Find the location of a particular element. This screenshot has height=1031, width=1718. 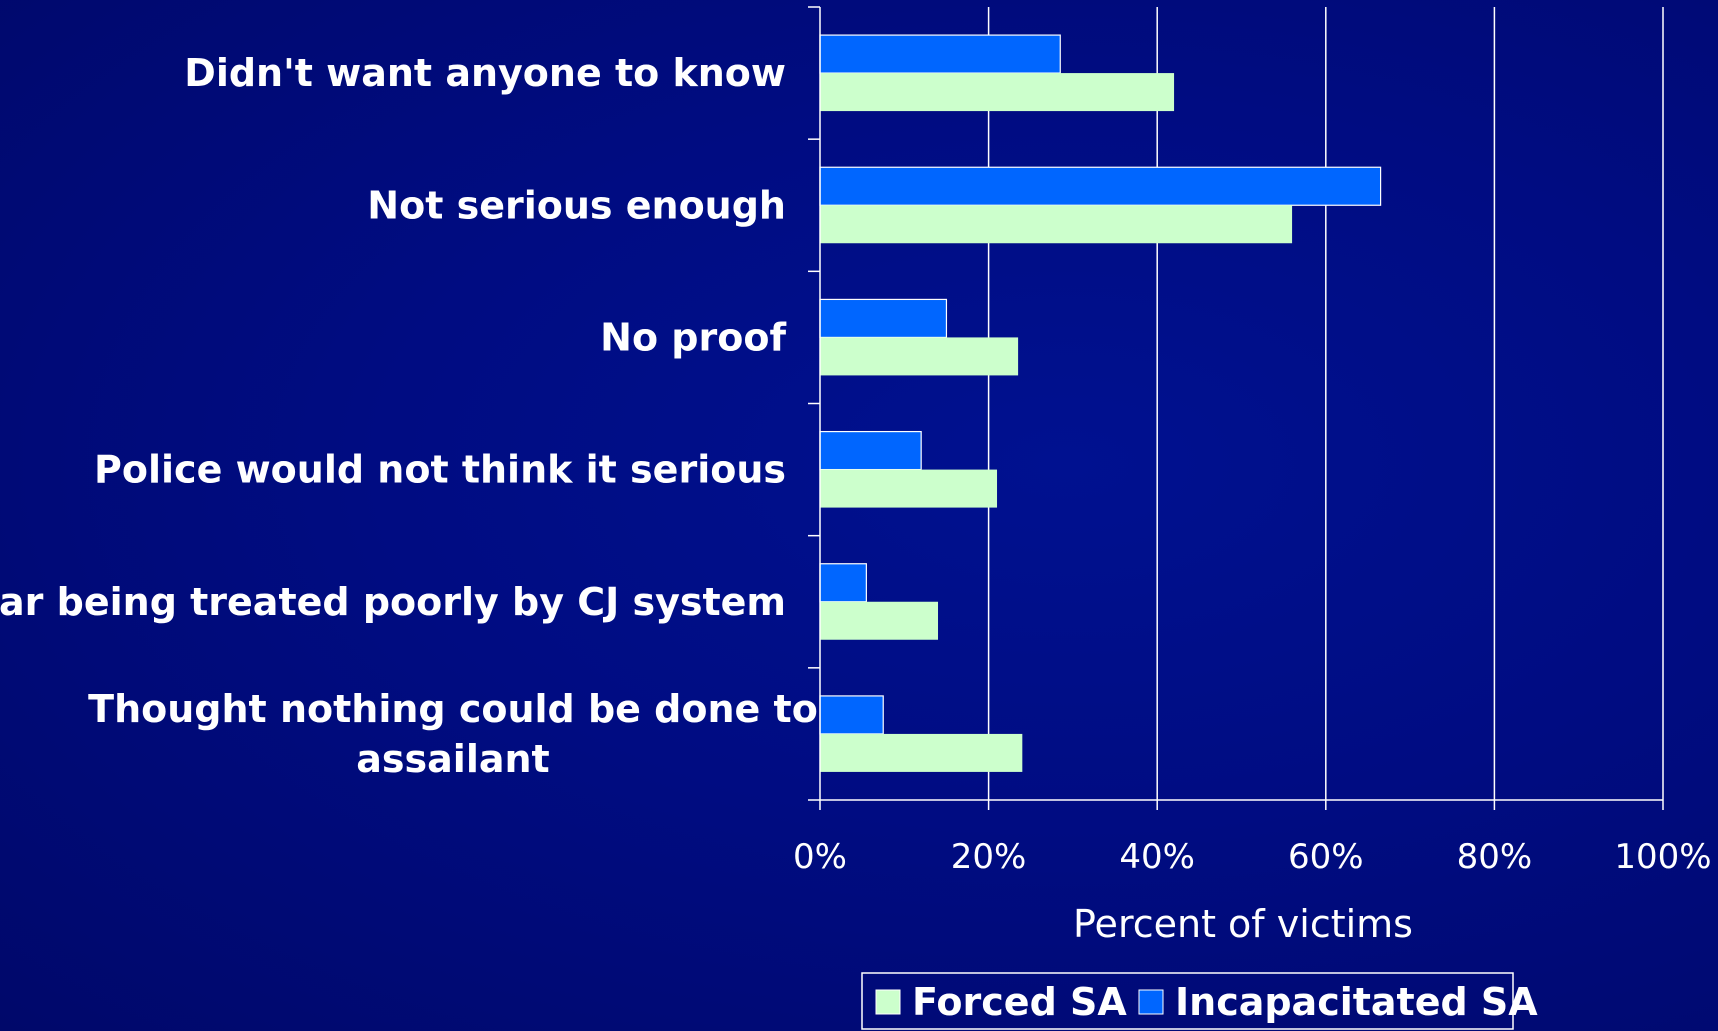

category-label: No proof is located at coordinates (693, 337).